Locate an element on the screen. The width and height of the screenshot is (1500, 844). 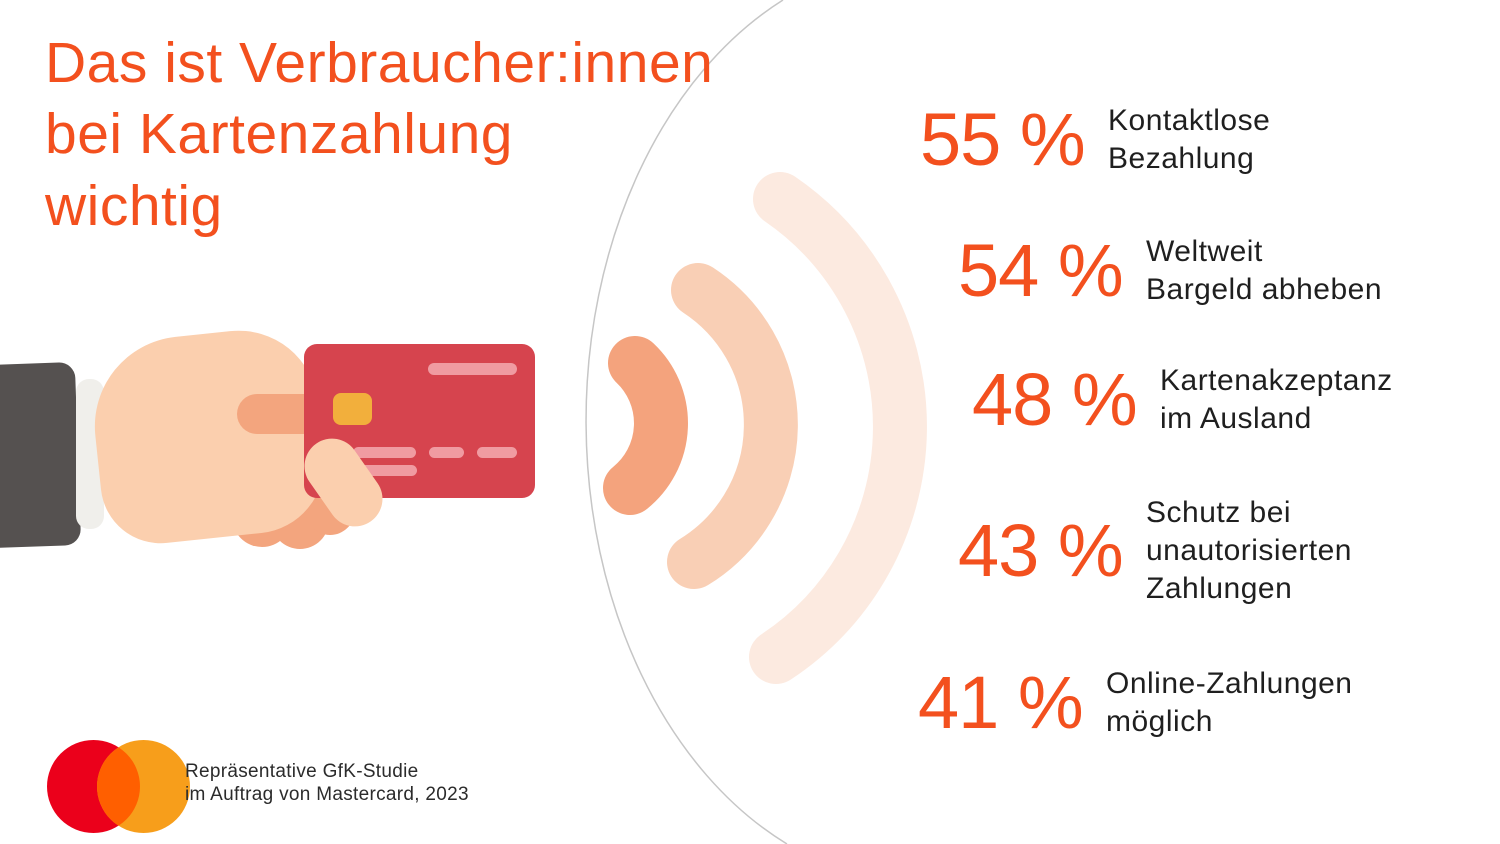
wave-arc-medium is located at coordinates (732, 426).